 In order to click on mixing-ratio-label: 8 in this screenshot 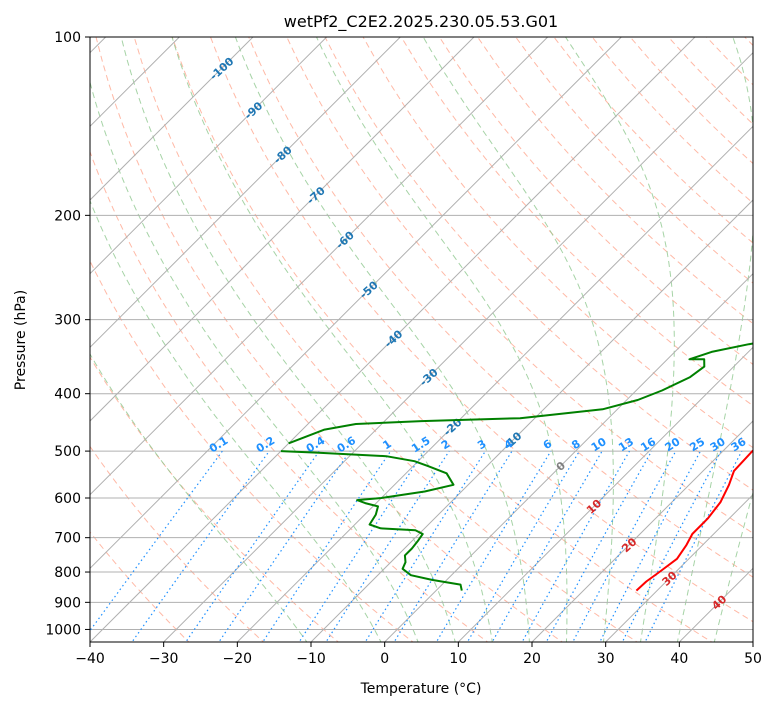, I will do `click(575, 444)`.